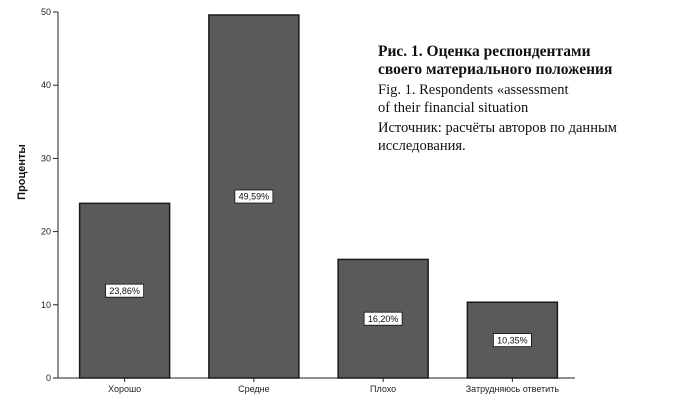  Describe the element at coordinates (46, 305) in the screenshot. I see `y-tick-label: 10` at that location.